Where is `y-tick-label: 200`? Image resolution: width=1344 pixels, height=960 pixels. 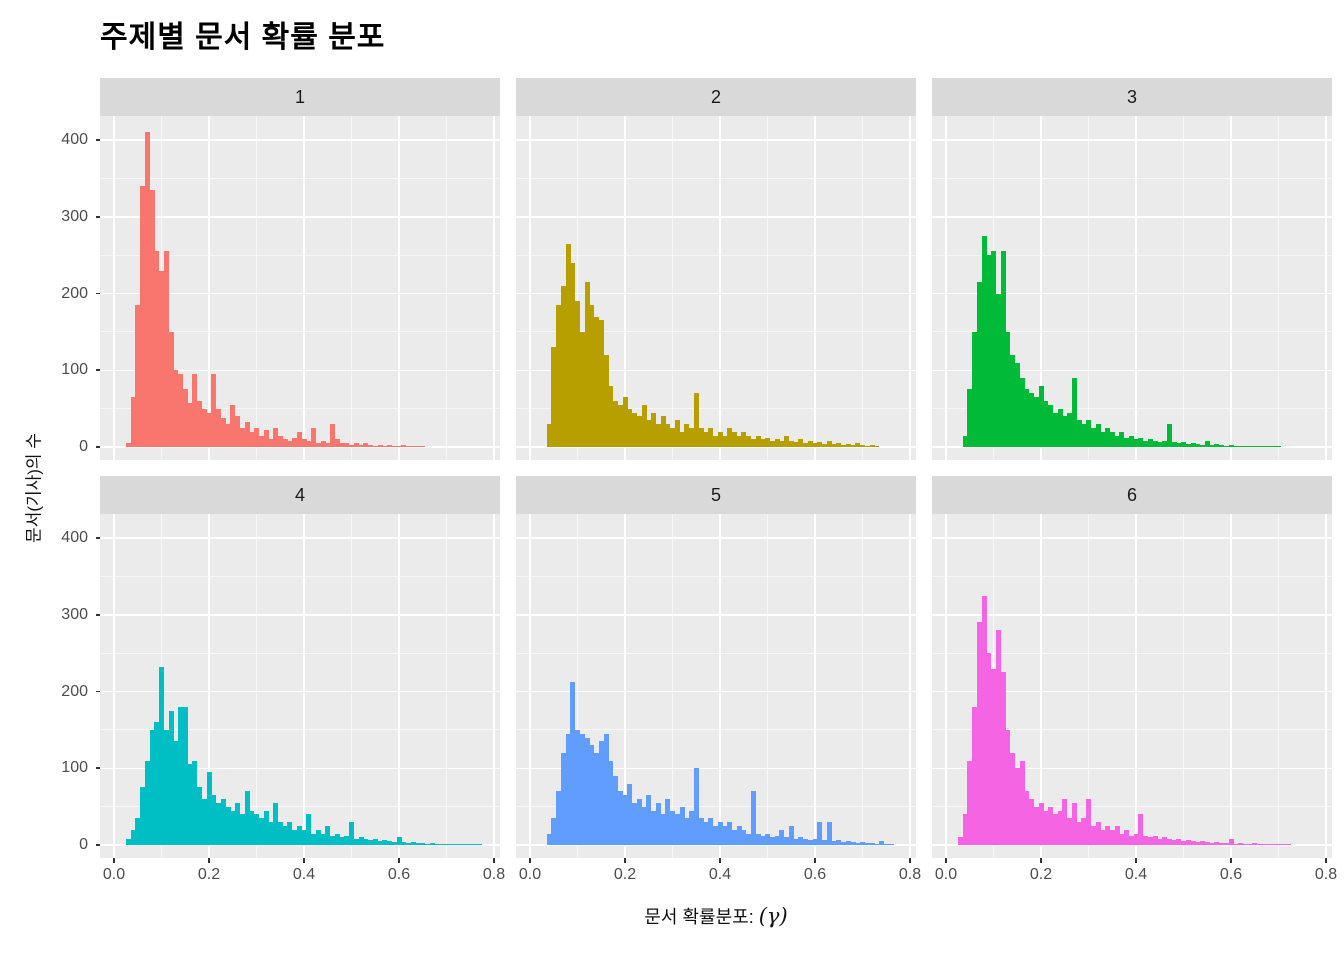 y-tick-label: 200 is located at coordinates (74, 293).